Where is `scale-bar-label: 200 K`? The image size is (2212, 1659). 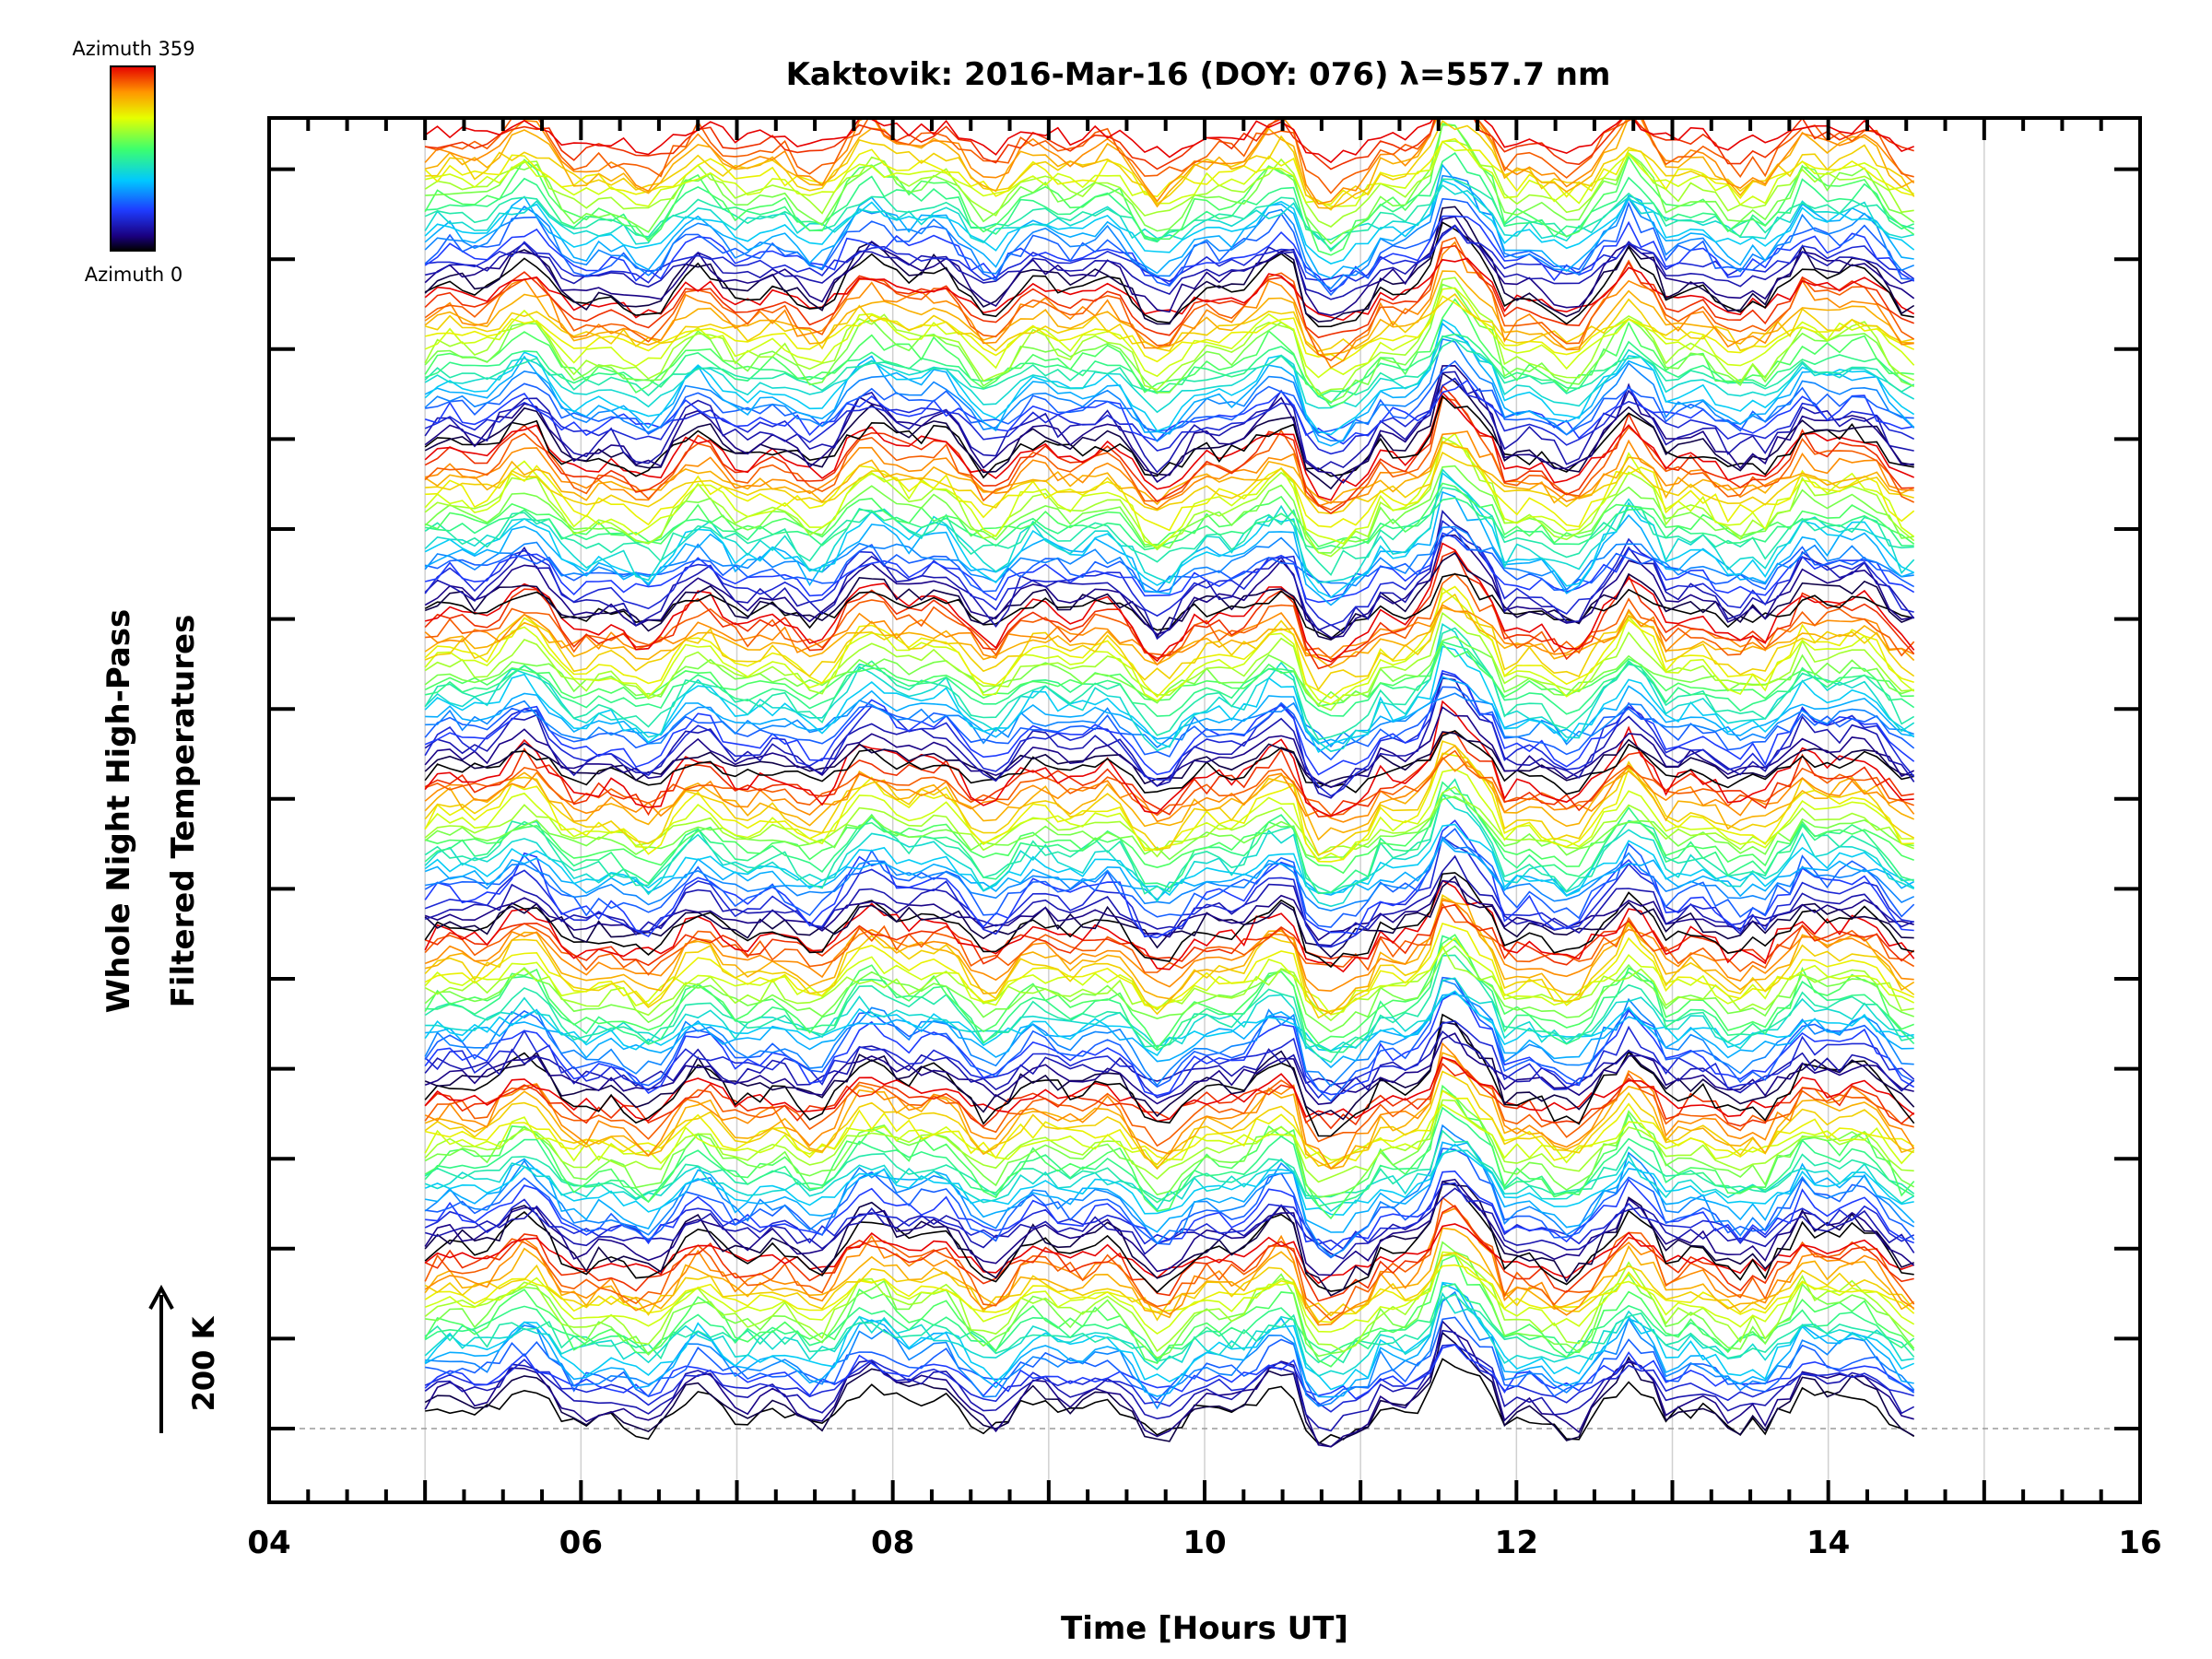
scale-bar-label: 200 K is located at coordinates (203, 1363).